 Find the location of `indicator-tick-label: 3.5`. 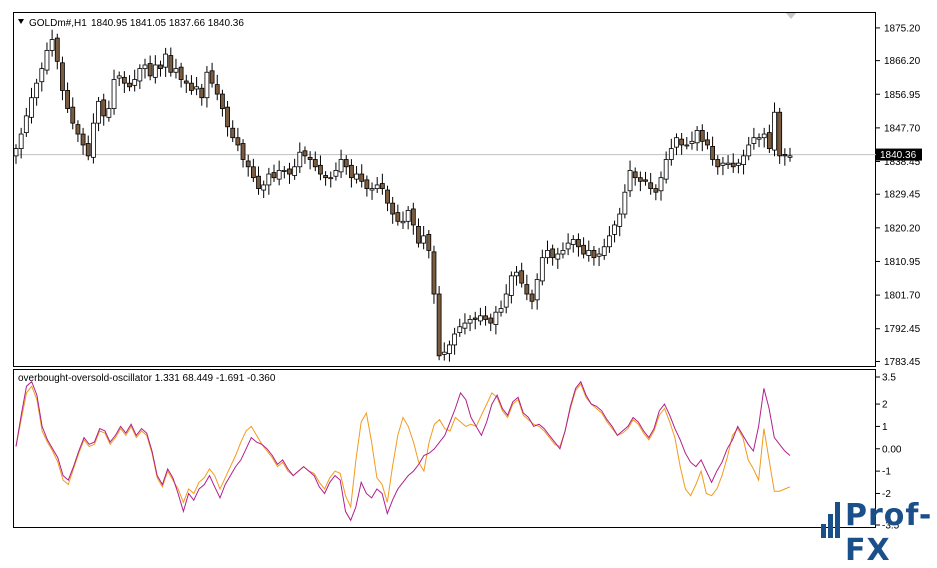

indicator-tick-label: 3.5 is located at coordinates (889, 378).